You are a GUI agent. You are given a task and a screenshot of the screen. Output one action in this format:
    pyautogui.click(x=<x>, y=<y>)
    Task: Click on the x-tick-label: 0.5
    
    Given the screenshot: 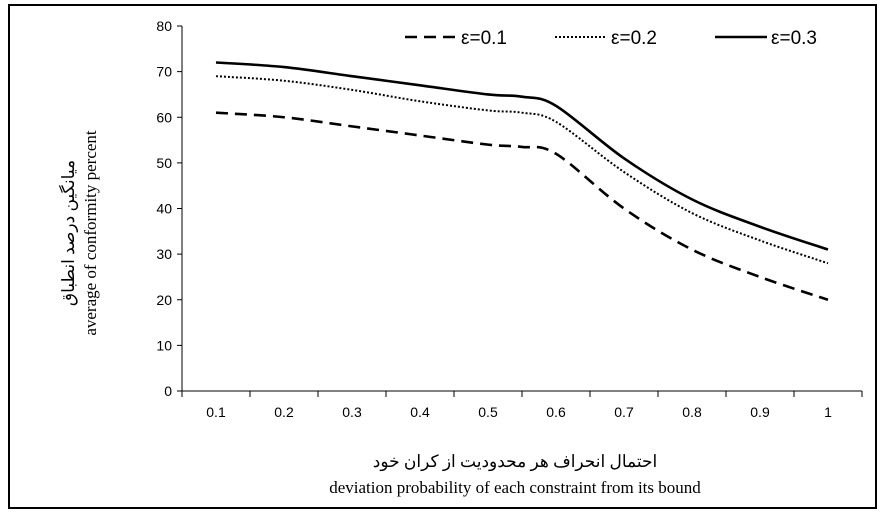 What is the action you would take?
    pyautogui.click(x=488, y=412)
    